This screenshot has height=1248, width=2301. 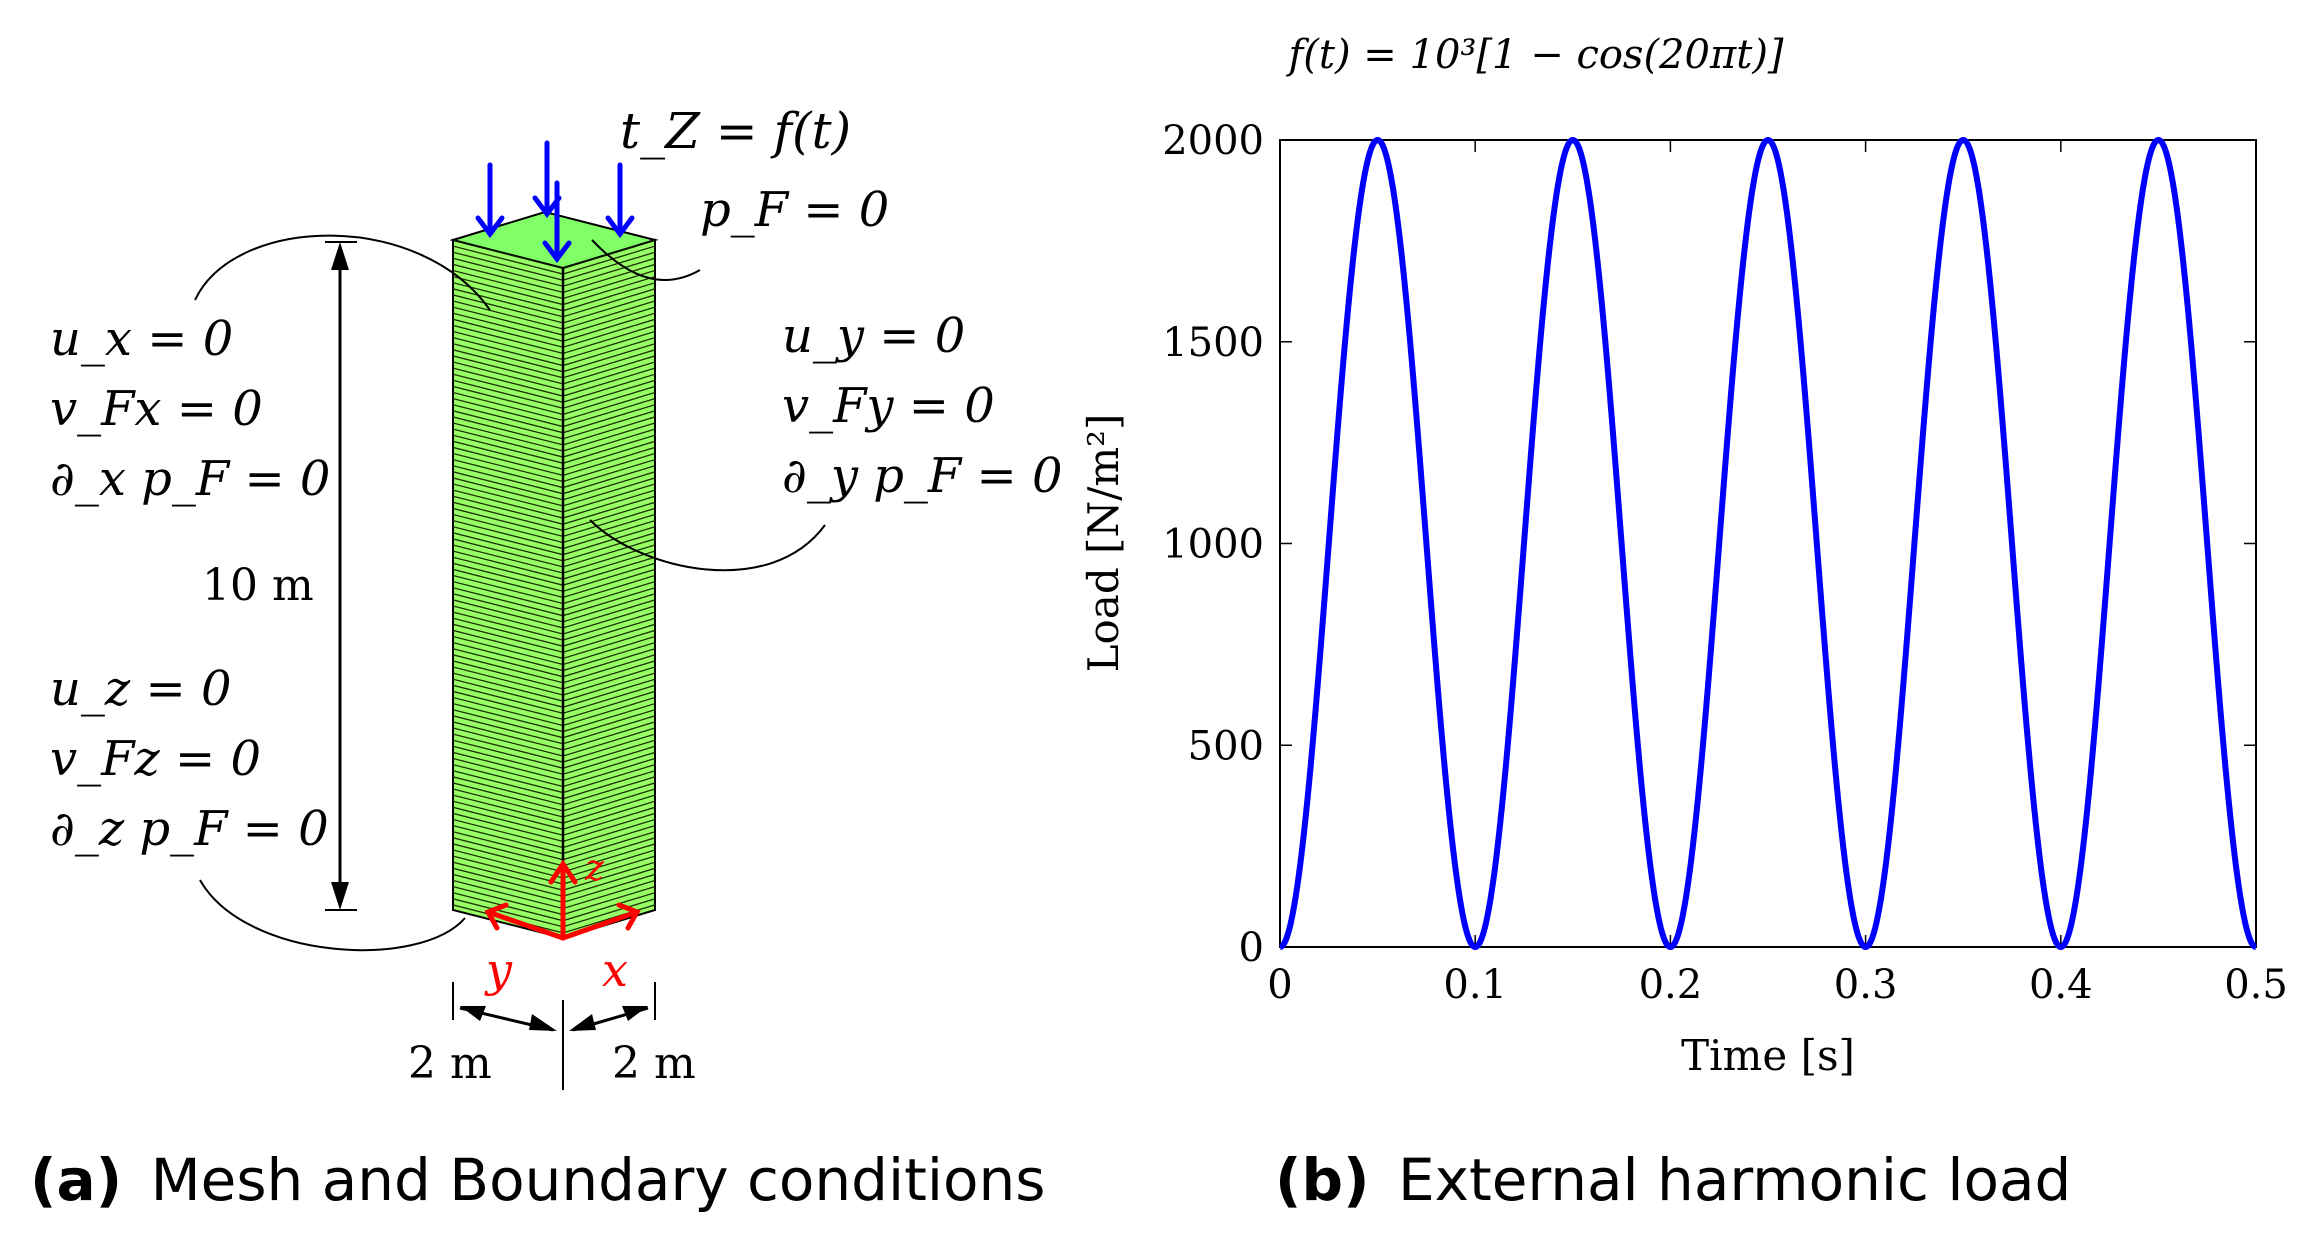 What do you see at coordinates (156, 409) in the screenshot?
I see `left-bc-2: v_Fx = 0` at bounding box center [156, 409].